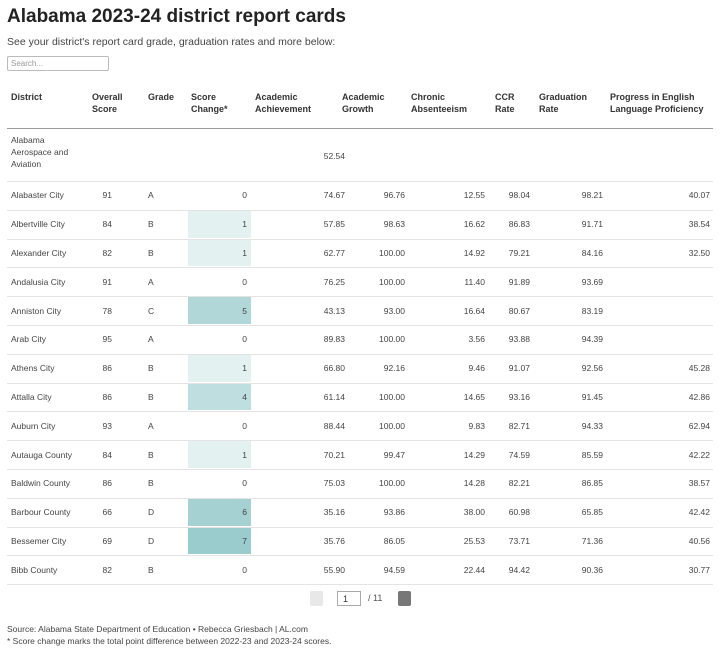  What do you see at coordinates (476, 425) in the screenshot?
I see `table-cell: 9.83` at bounding box center [476, 425].